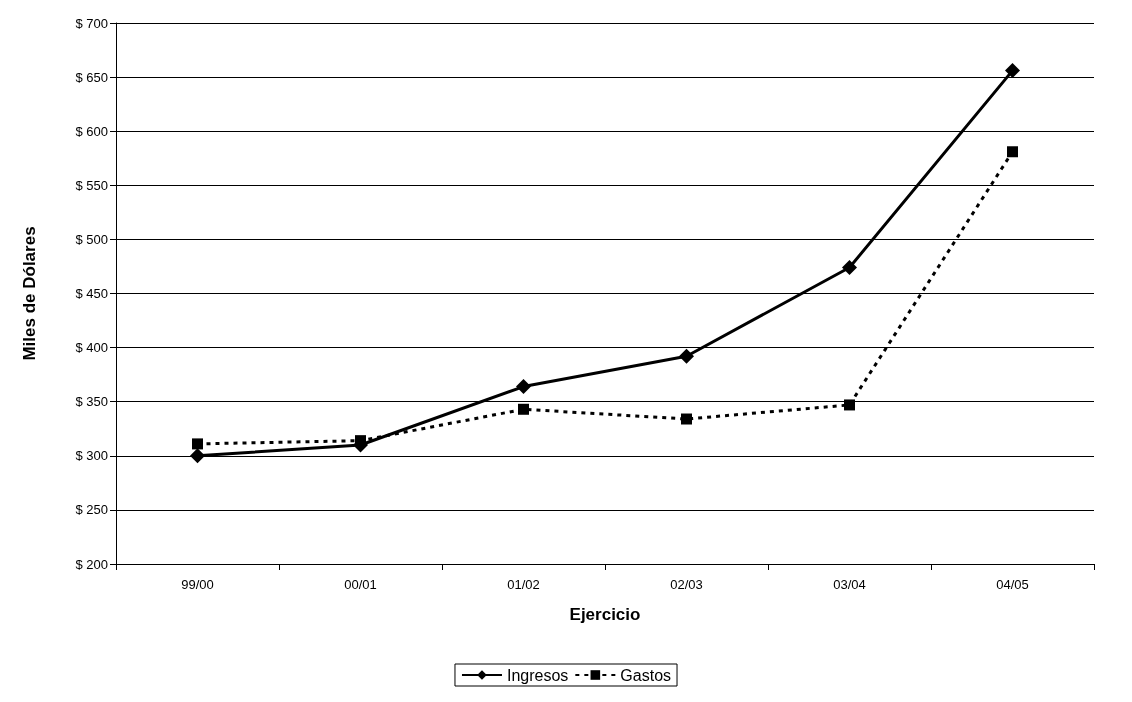 This screenshot has width=1132, height=702. Describe the element at coordinates (91, 77) in the screenshot. I see `y-tick-label: $ 650` at that location.